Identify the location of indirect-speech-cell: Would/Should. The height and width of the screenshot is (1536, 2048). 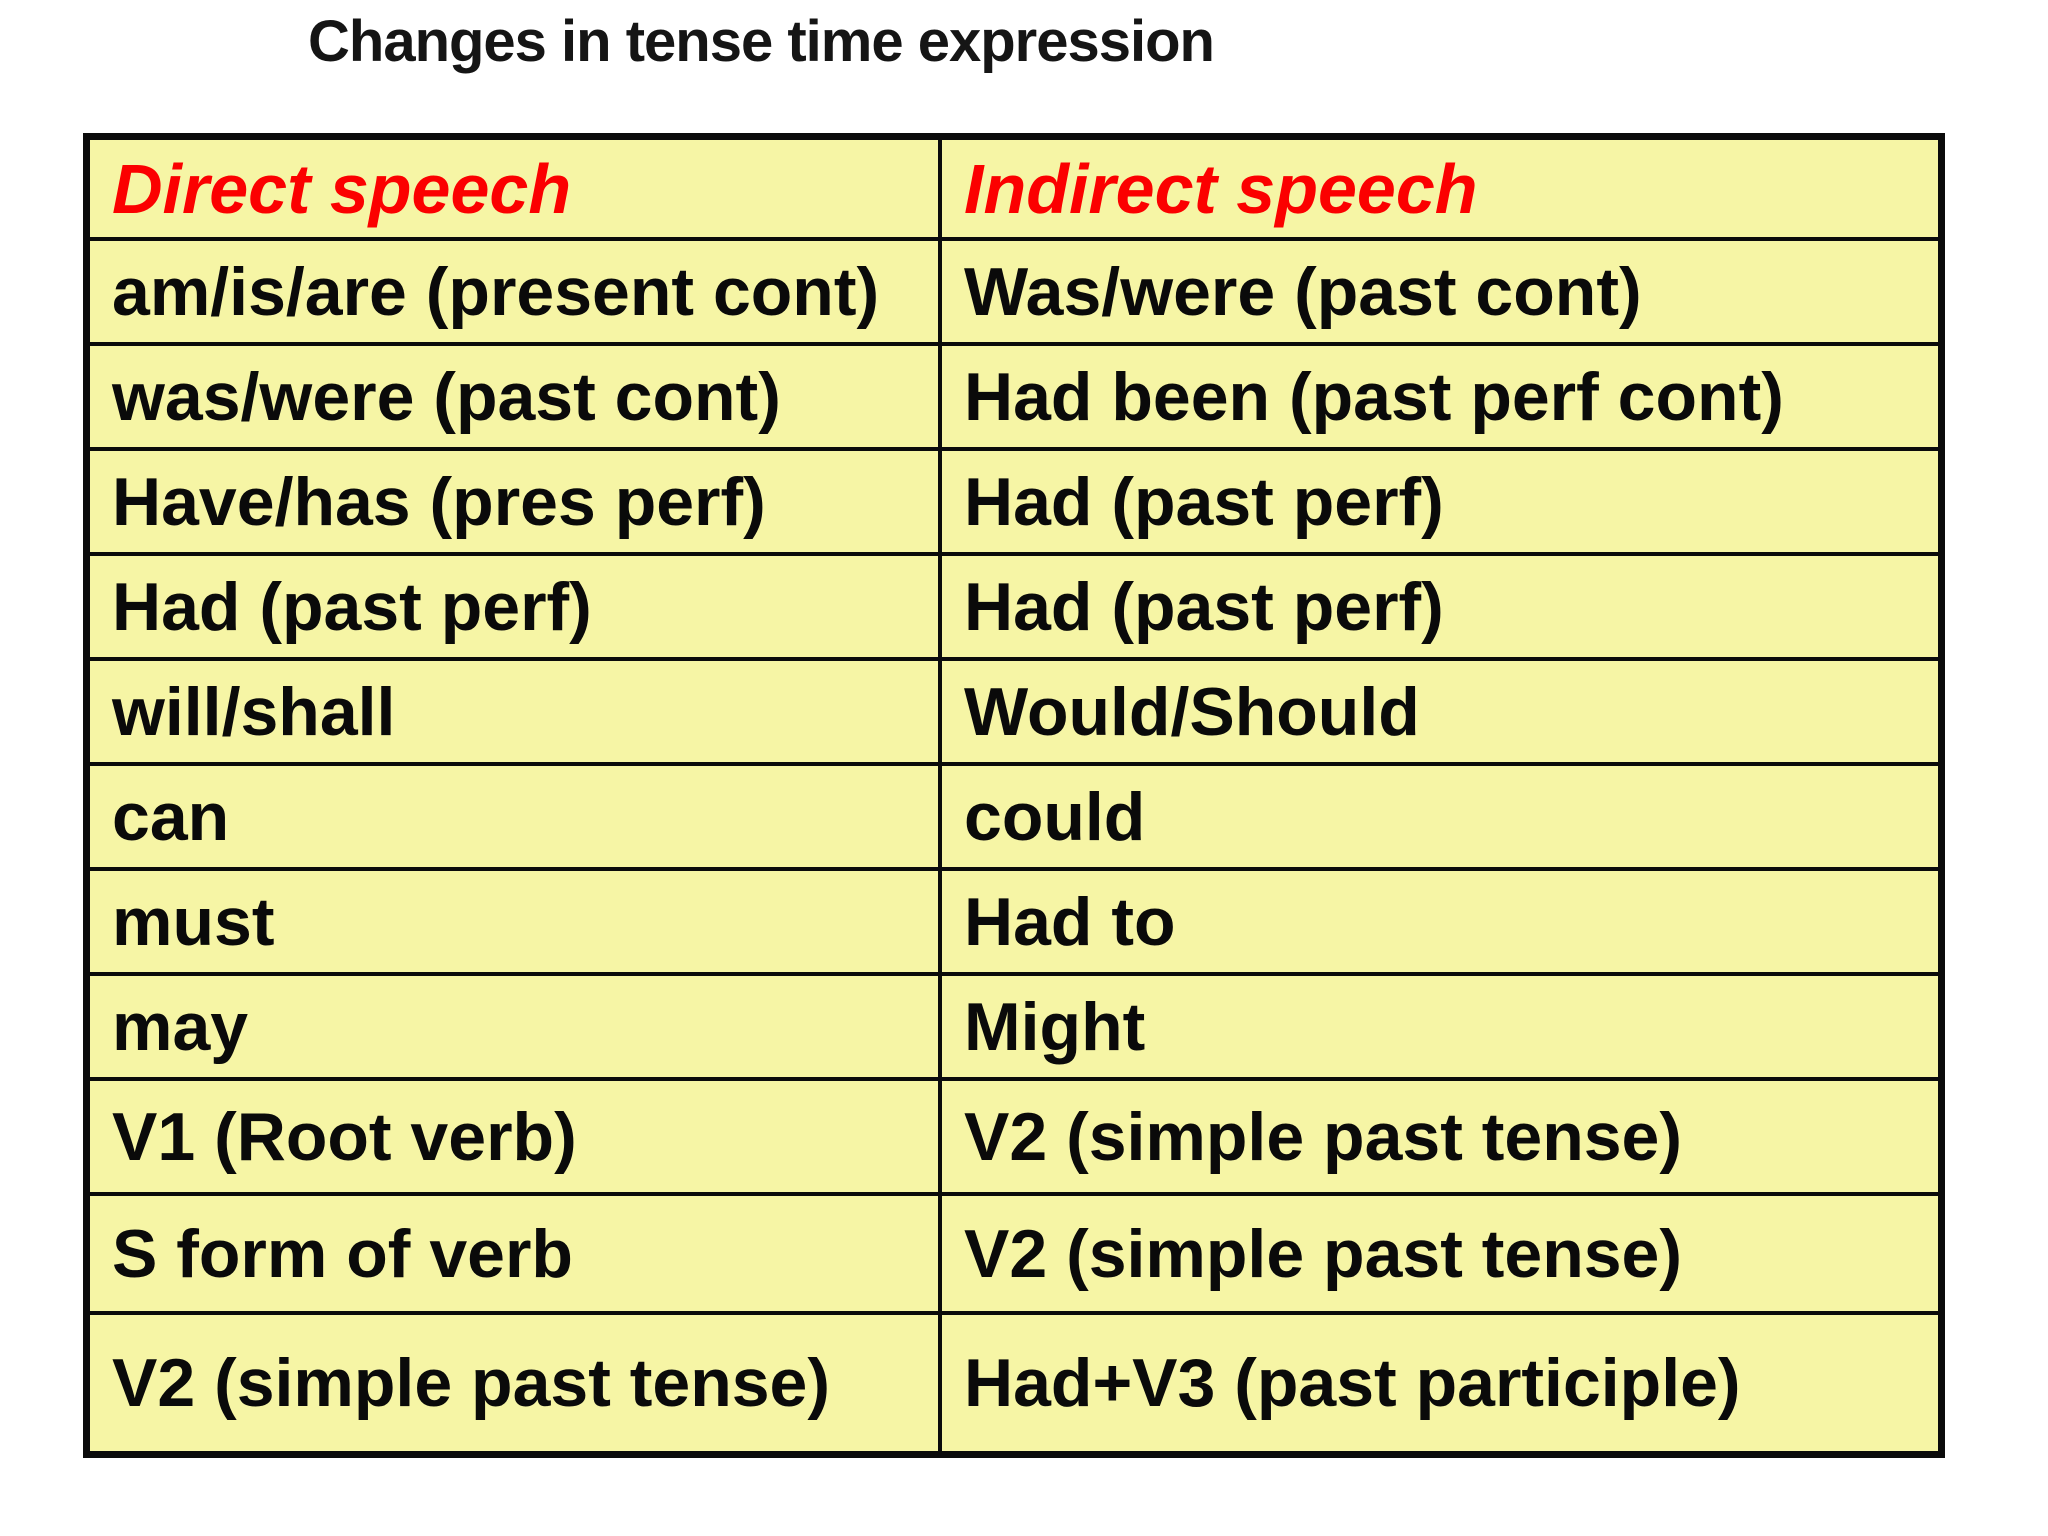
(1440, 711).